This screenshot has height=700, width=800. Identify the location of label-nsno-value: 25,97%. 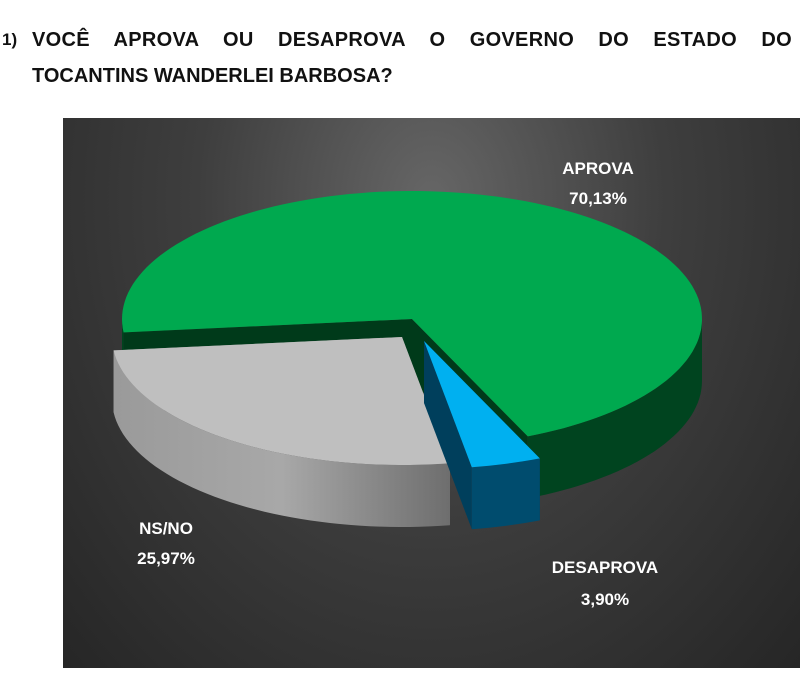
(166, 558).